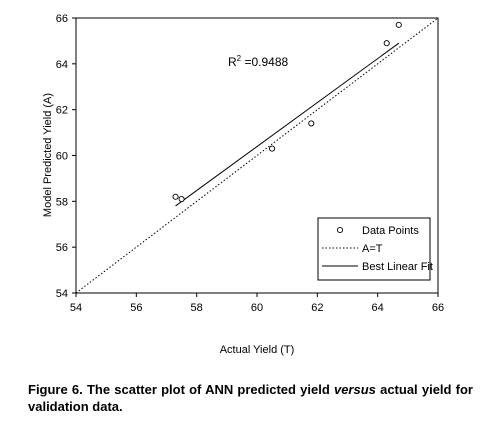  Describe the element at coordinates (397, 267) in the screenshot. I see `legend-label-best-fit: Best Linear Fit` at that location.